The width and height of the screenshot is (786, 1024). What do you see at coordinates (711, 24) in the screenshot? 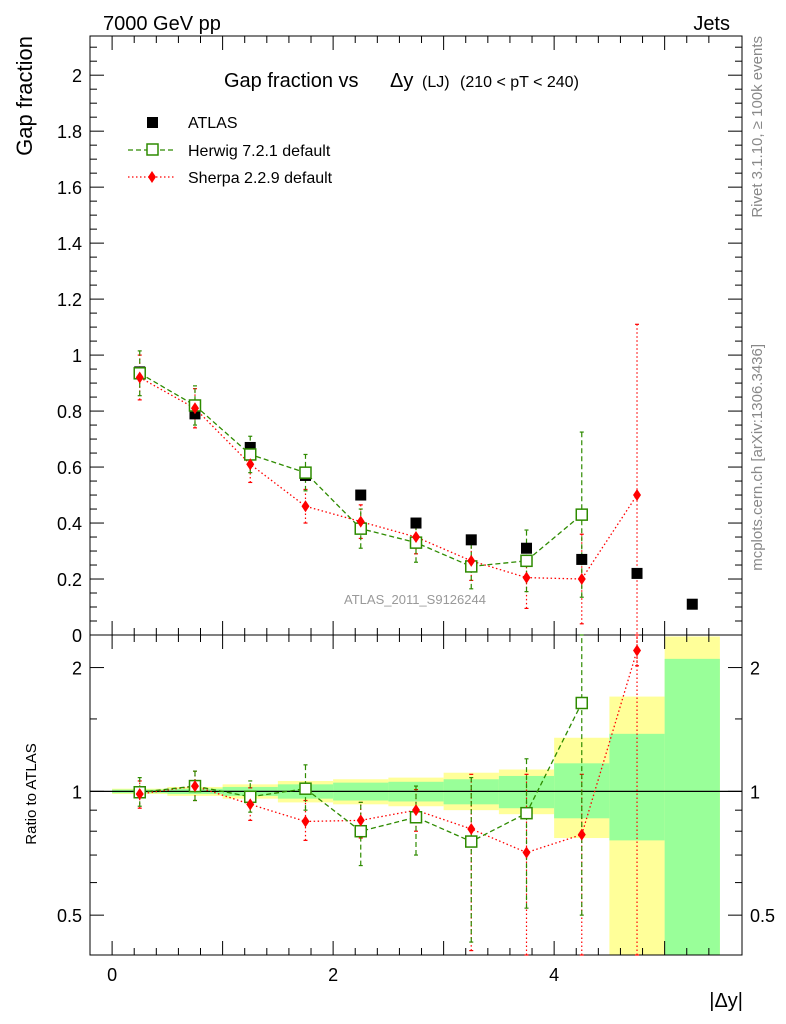
I see `header-right: Jets` at bounding box center [711, 24].